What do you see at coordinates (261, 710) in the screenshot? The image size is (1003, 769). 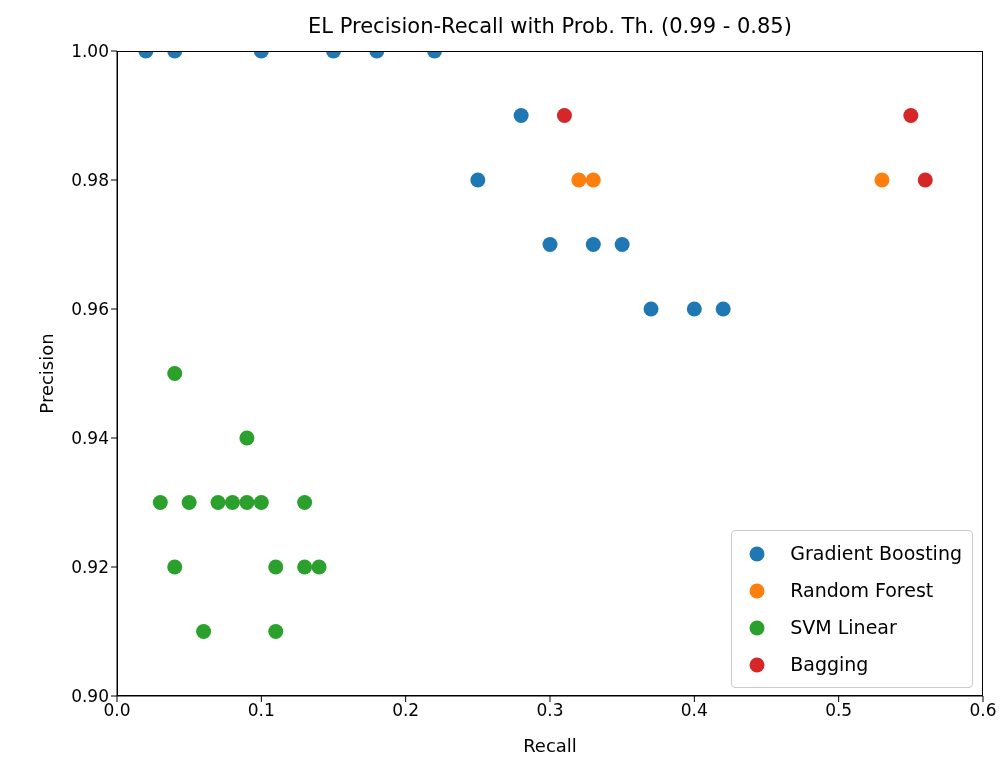 I see `x-tick-label: 0.1` at bounding box center [261, 710].